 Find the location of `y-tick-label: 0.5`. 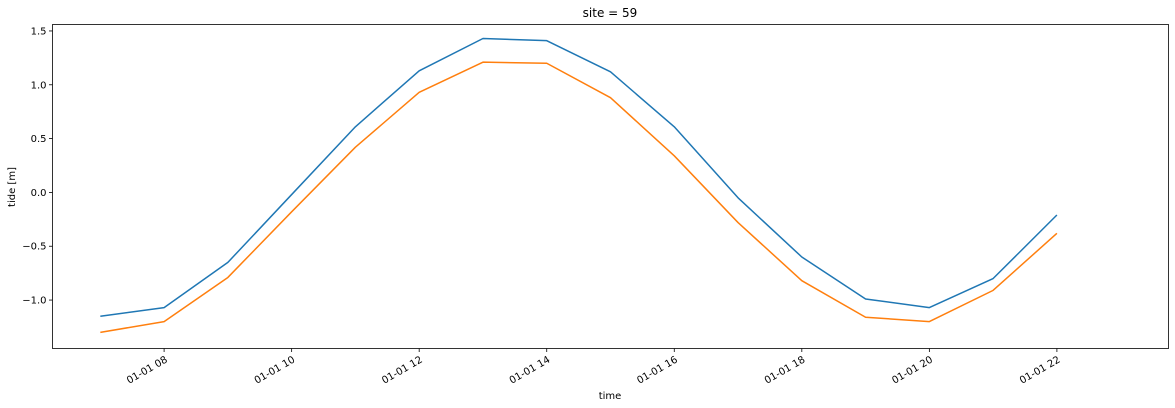

y-tick-label: 0.5 is located at coordinates (39, 139).